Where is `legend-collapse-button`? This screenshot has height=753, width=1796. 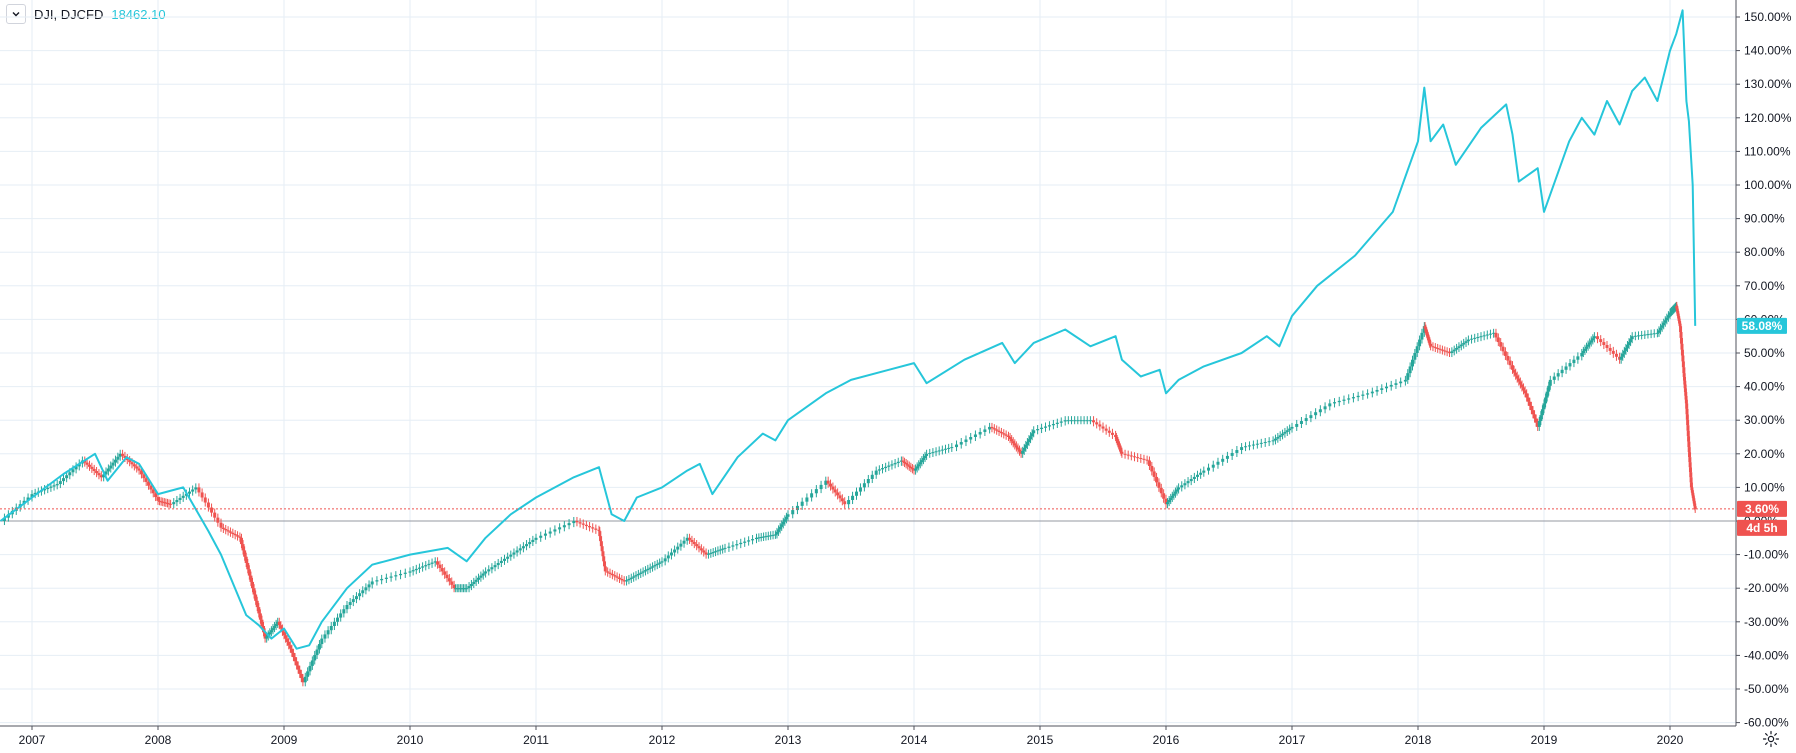
legend-collapse-button is located at coordinates (16, 14).